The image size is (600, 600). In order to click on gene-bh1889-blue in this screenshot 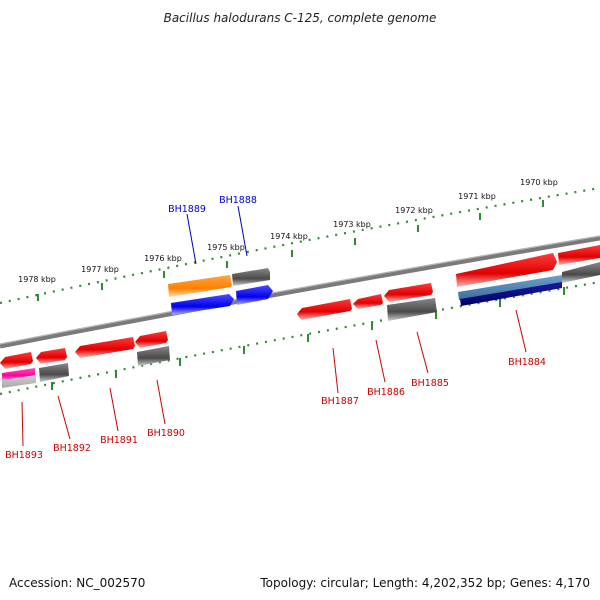, I will do `click(202, 304)`.